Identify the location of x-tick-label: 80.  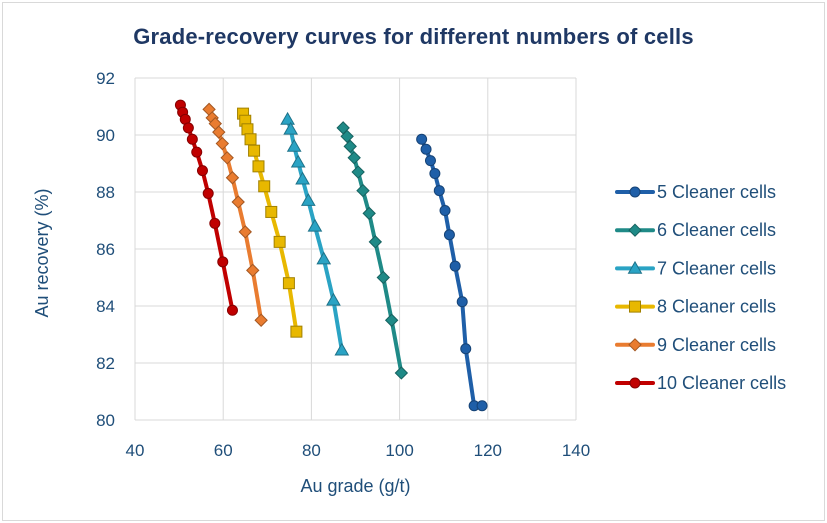
(311, 450).